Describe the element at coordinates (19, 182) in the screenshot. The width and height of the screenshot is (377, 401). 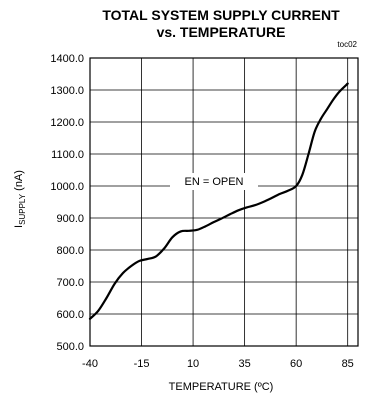
I see `y-axis-label-unit: (nA)` at that location.